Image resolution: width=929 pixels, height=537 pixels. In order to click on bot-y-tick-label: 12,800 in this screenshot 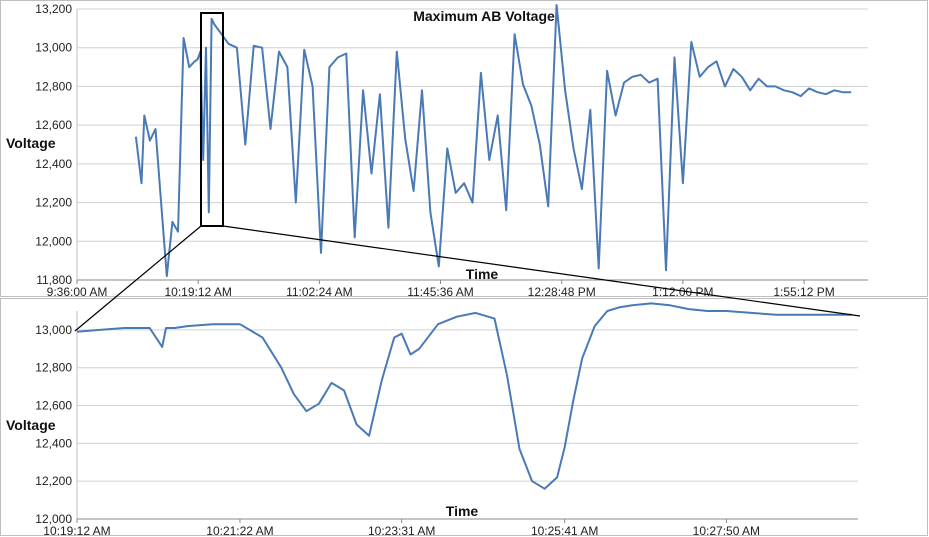, I will do `click(53, 368)`.